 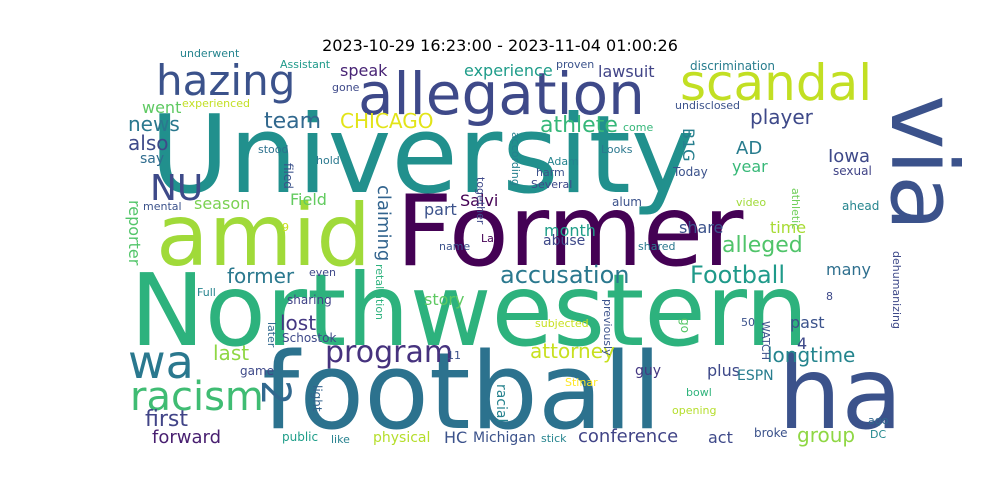 I want to click on word-104: even, so click(x=322, y=272).